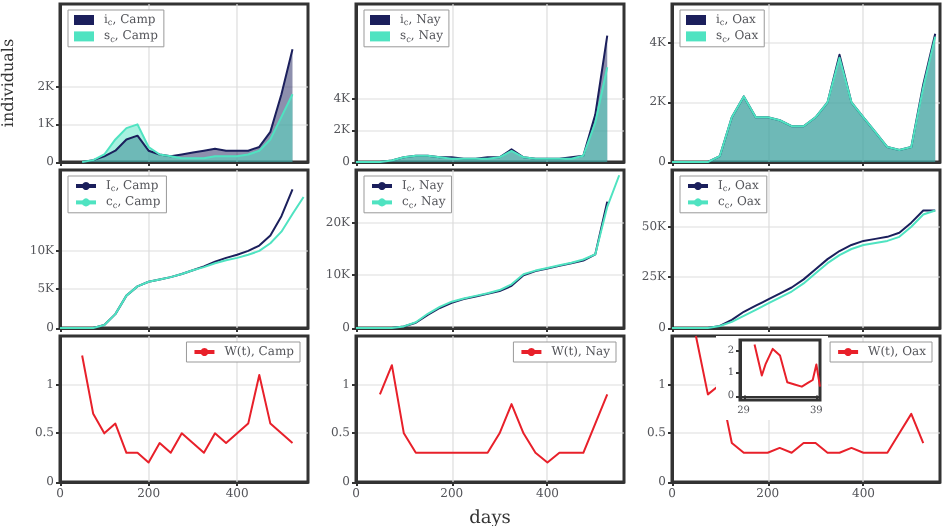 The height and width of the screenshot is (526, 948). What do you see at coordinates (8, 83) in the screenshot?
I see `y-axis-title: individuals` at bounding box center [8, 83].